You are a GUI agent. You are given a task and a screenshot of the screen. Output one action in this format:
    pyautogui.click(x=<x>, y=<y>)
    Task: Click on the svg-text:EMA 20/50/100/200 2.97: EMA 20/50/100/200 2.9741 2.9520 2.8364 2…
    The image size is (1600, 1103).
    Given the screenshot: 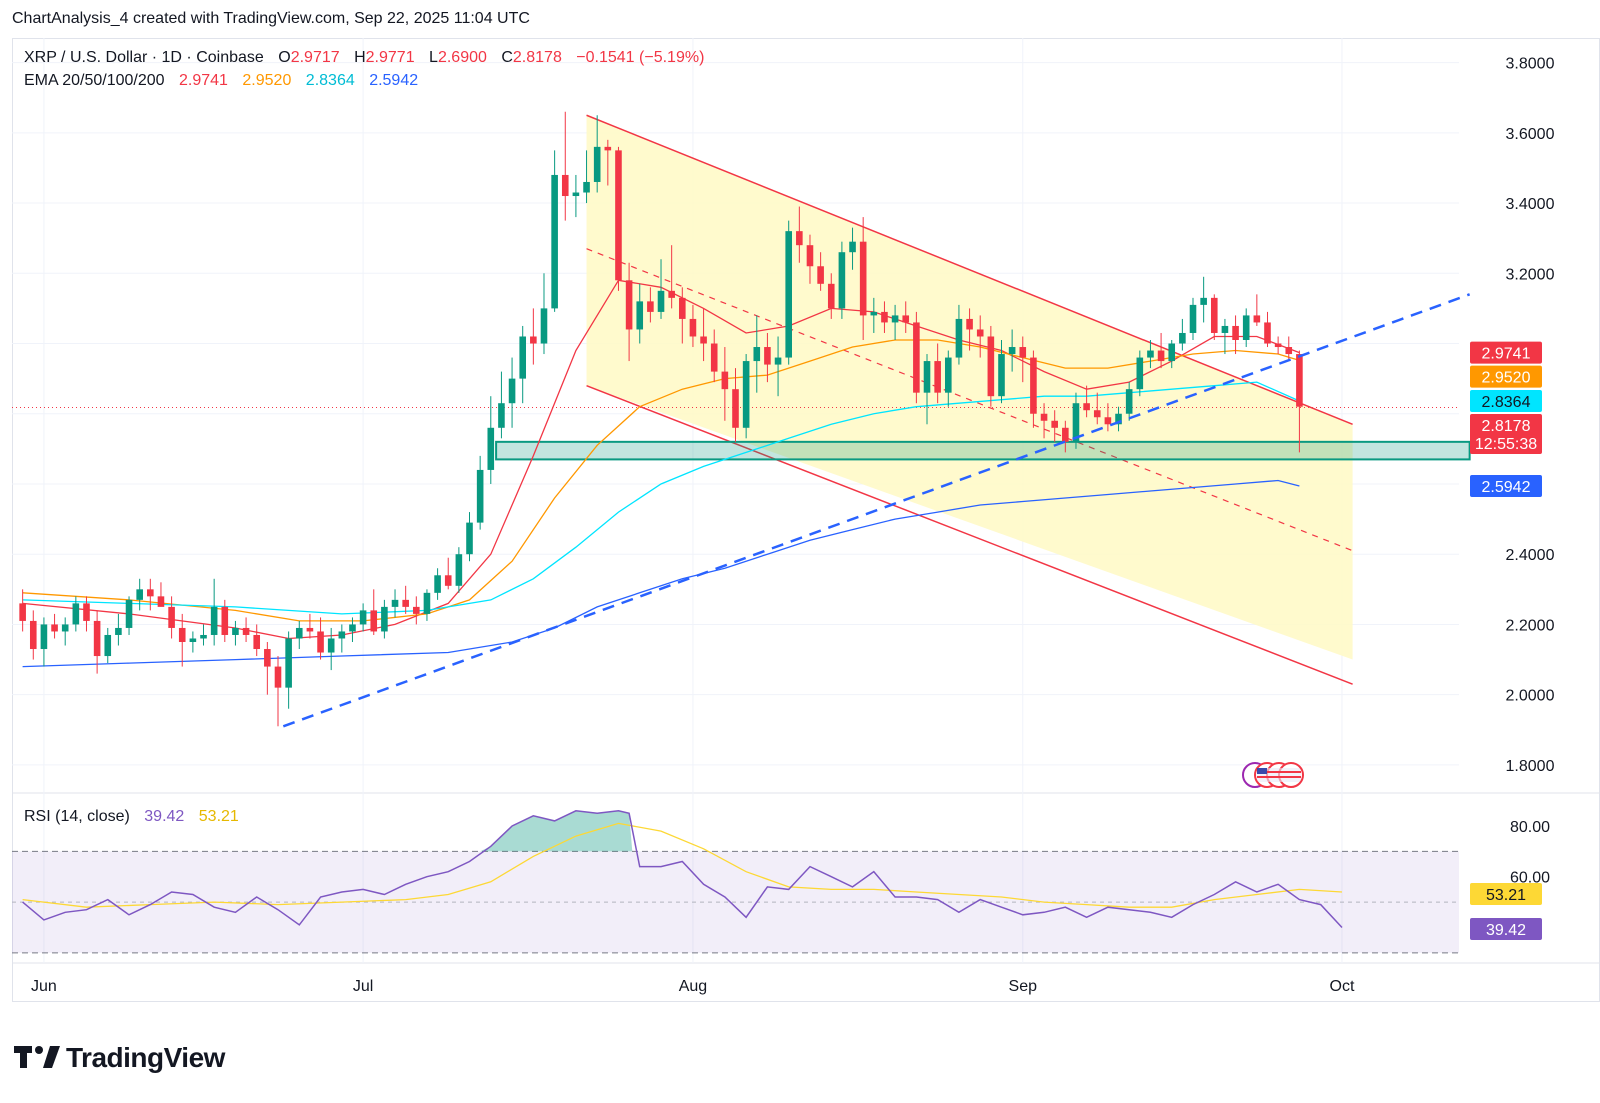 What is the action you would take?
    pyautogui.click(x=221, y=80)
    